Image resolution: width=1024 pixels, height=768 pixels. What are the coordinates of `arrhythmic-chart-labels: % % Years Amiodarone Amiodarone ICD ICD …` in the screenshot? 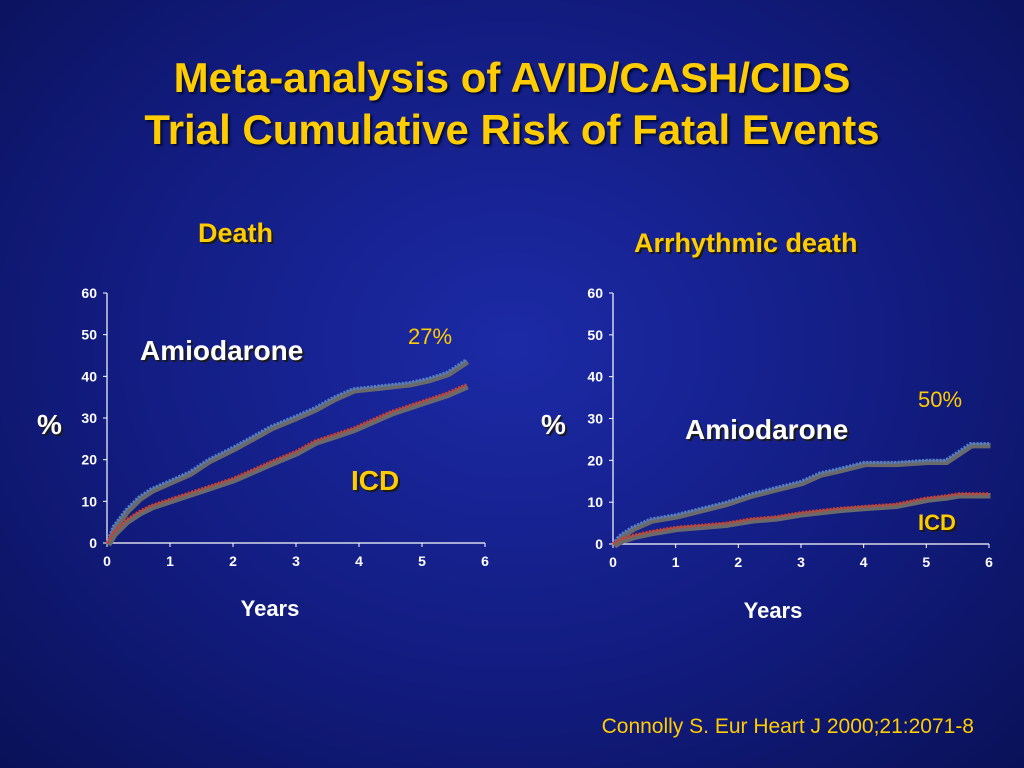 It's located at (751, 505).